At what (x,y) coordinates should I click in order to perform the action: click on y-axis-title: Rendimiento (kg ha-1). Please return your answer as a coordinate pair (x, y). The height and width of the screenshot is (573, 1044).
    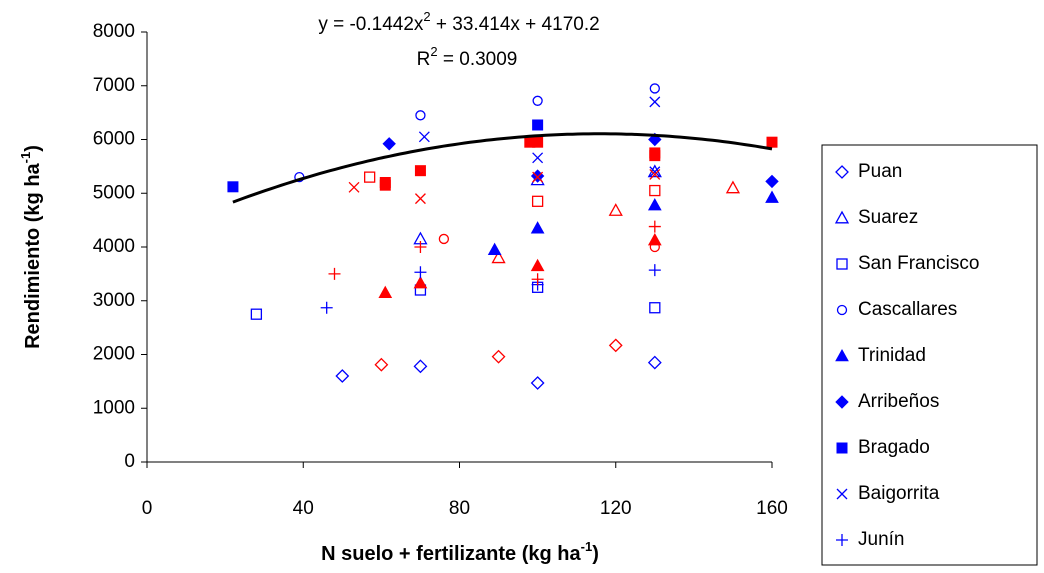
    Looking at the image, I should click on (31, 247).